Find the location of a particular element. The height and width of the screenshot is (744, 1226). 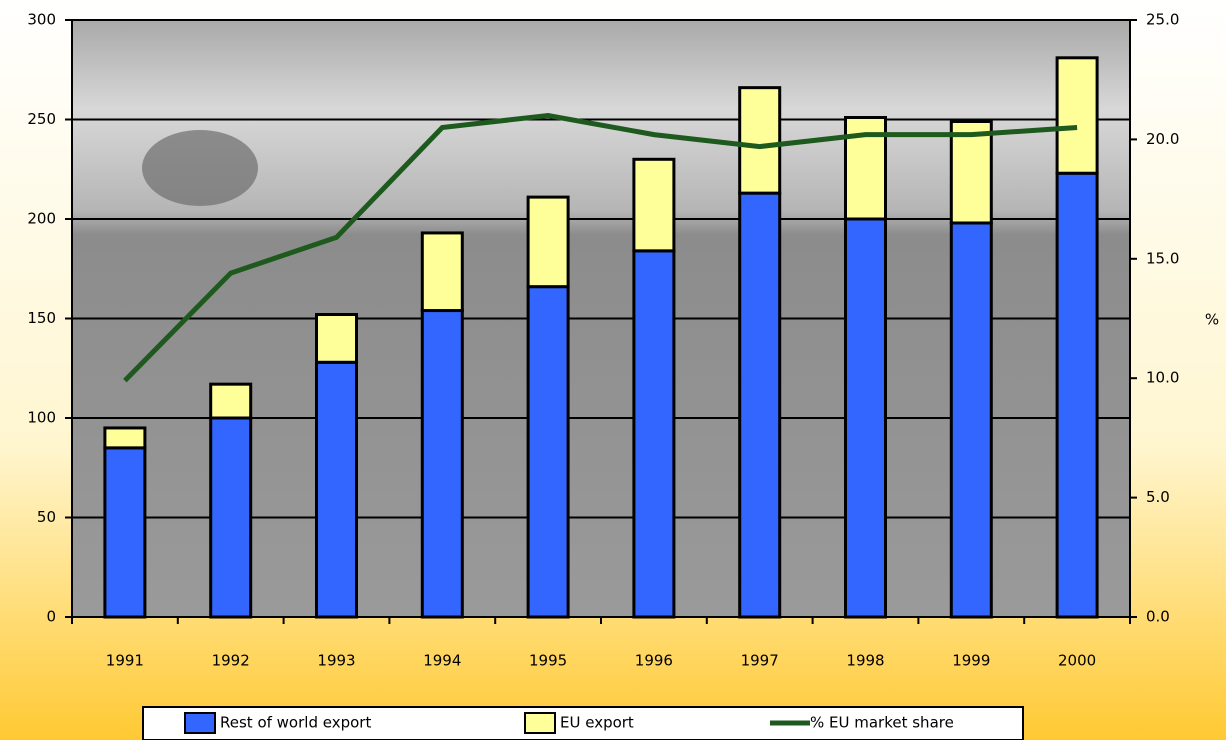

y-tick-label: 100 is located at coordinates (41, 418).